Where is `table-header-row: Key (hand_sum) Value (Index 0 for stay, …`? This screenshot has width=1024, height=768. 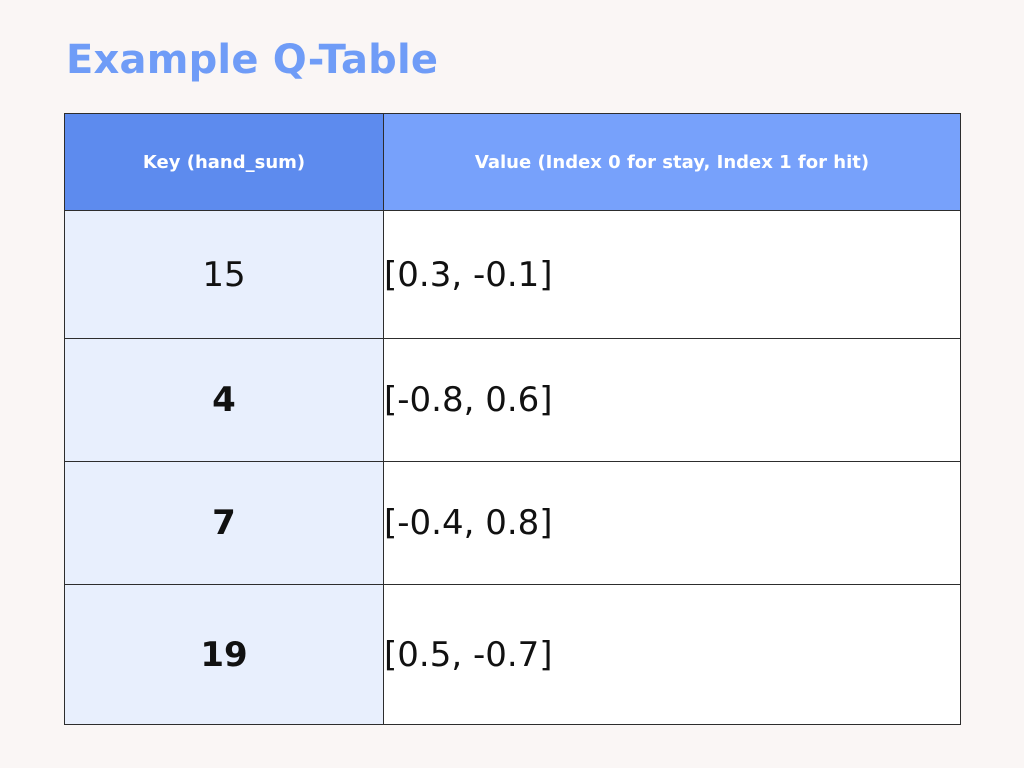 table-header-row: Key (hand_sum) Value (Index 0 for stay, … is located at coordinates (512, 162).